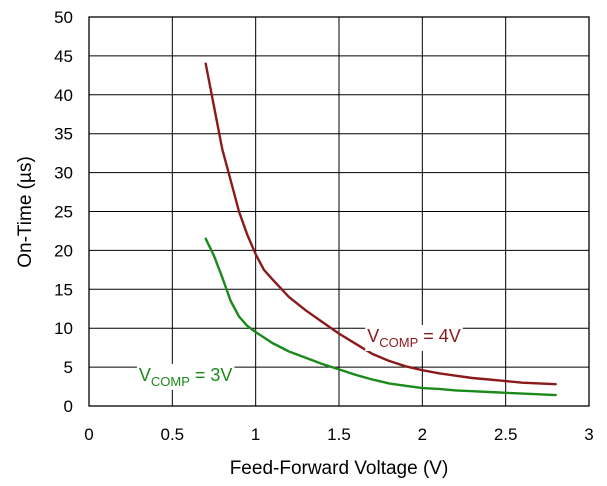  Describe the element at coordinates (63, 173) in the screenshot. I see `y-tick-label: 30` at that location.